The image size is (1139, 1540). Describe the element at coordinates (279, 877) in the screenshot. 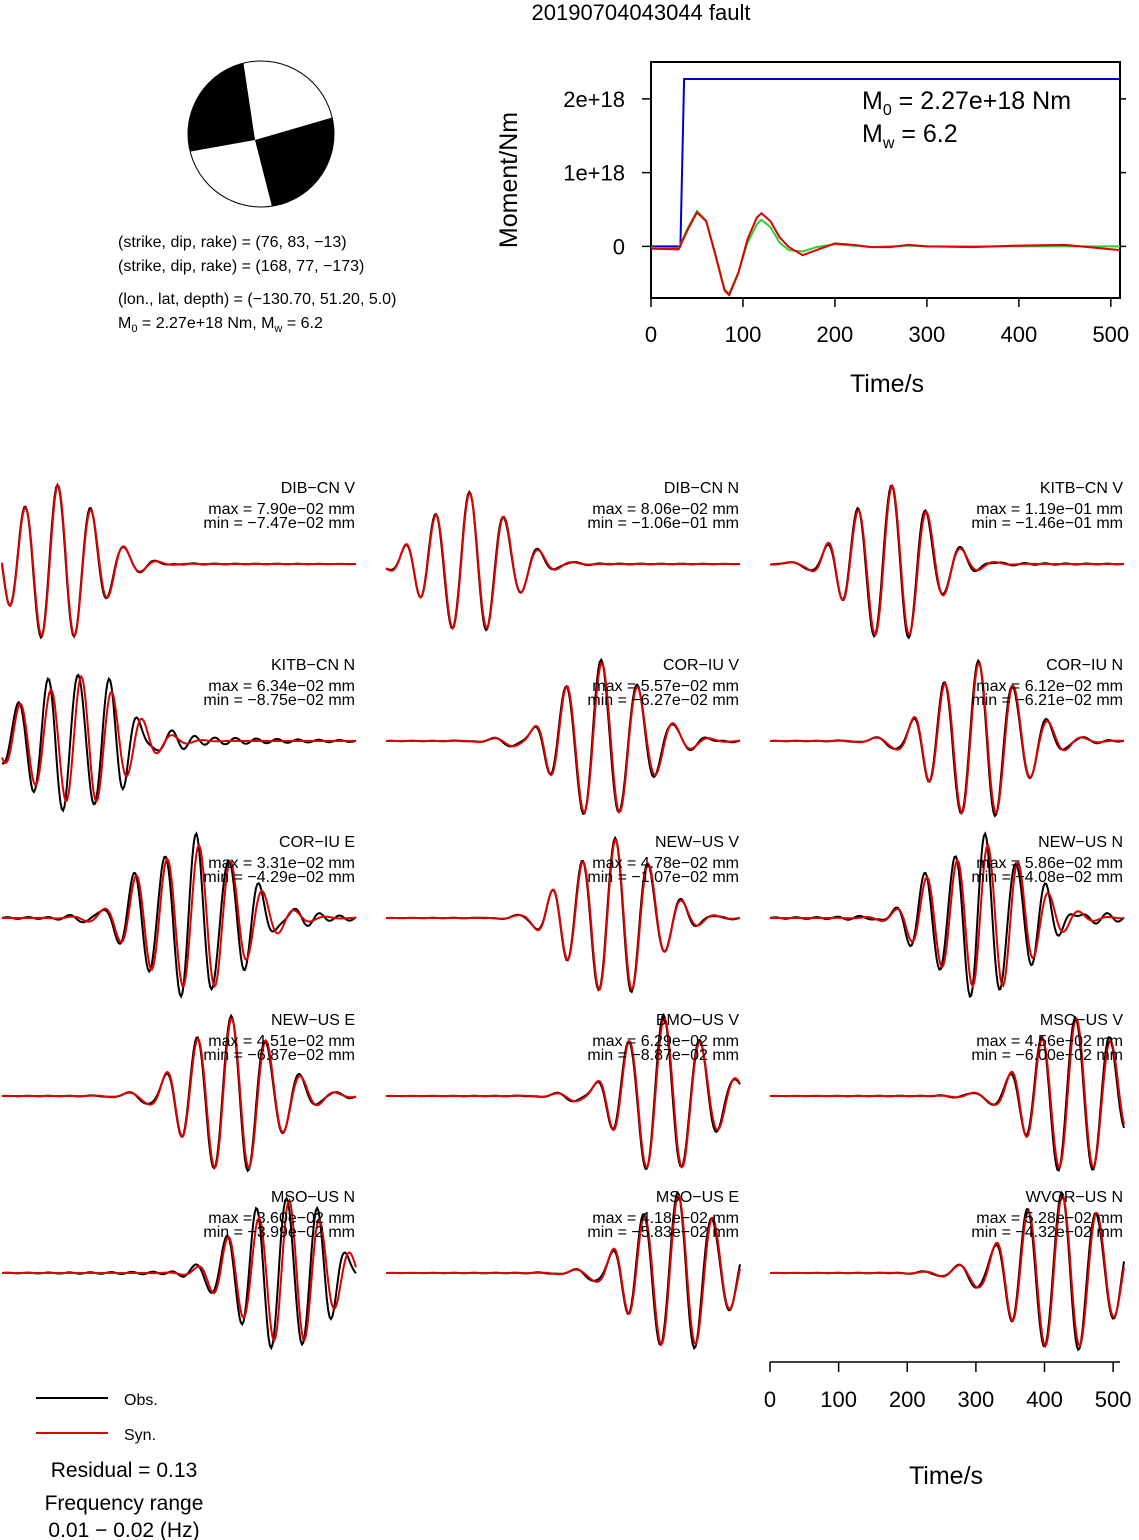

I see `station-min: min = −4.29e−02 mm` at that location.